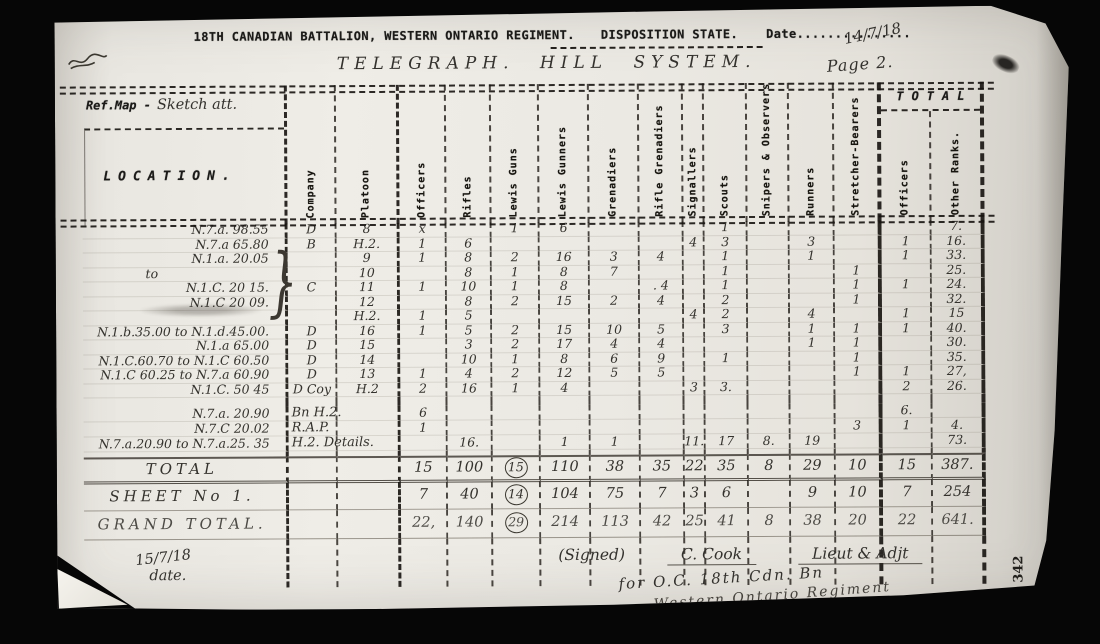 The width and height of the screenshot is (1100, 644). I want to click on system-title: TELEGRAPH. HILL SYSTEM., so click(546, 63).